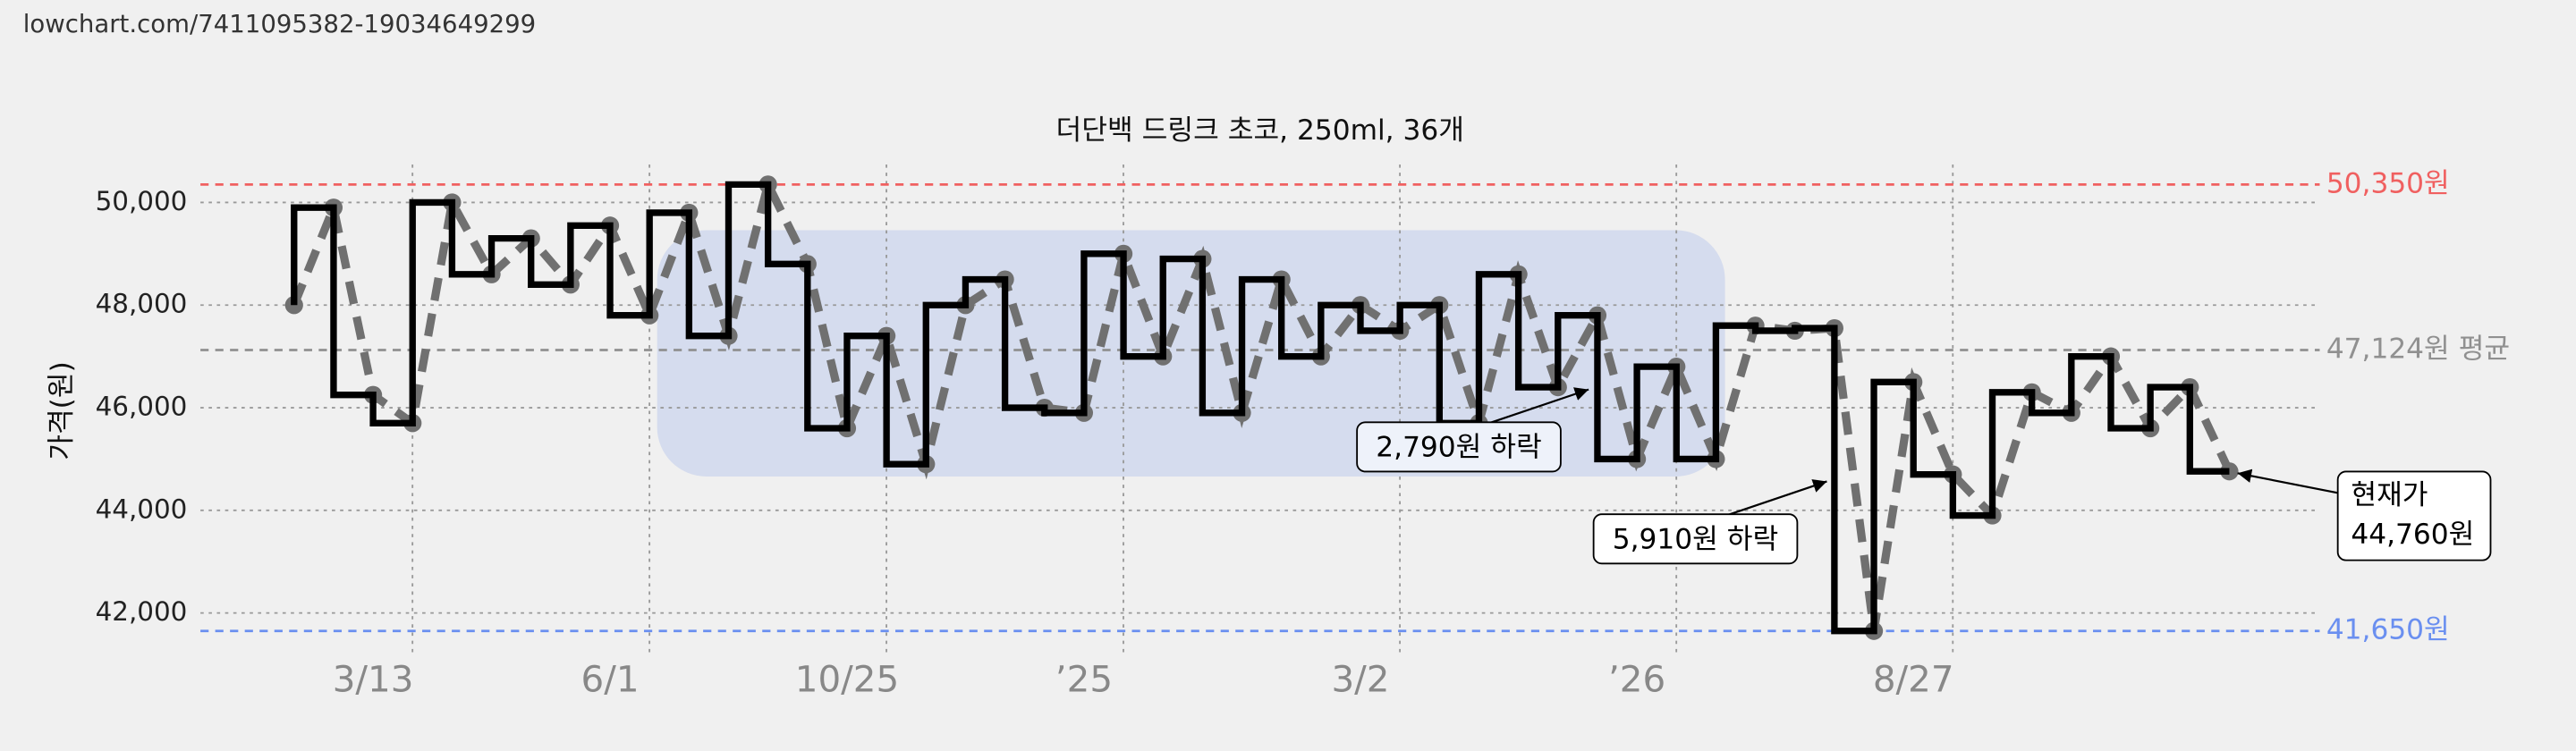  I want to click on x-tick-label: 6/1, so click(610, 679).